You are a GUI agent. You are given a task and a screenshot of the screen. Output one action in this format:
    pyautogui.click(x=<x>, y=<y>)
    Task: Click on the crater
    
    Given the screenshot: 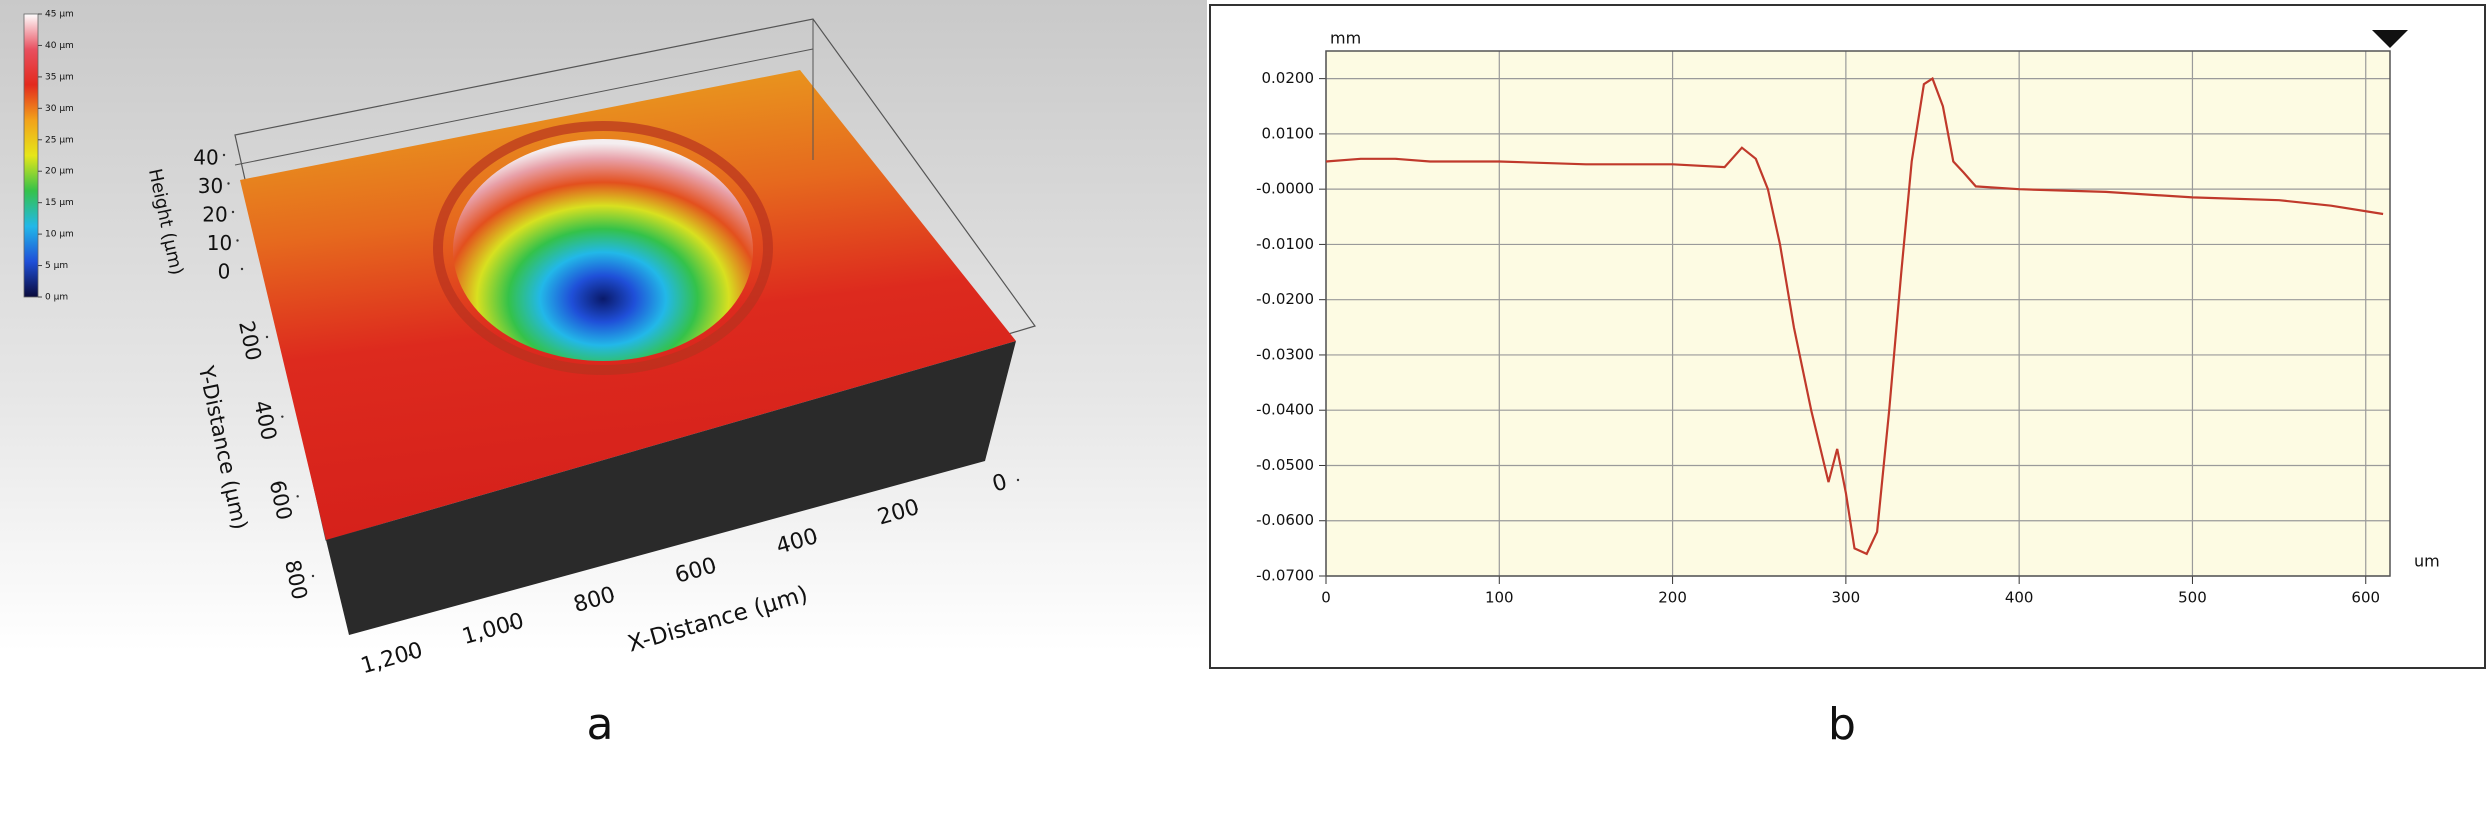 What is the action you would take?
    pyautogui.click(x=603, y=250)
    